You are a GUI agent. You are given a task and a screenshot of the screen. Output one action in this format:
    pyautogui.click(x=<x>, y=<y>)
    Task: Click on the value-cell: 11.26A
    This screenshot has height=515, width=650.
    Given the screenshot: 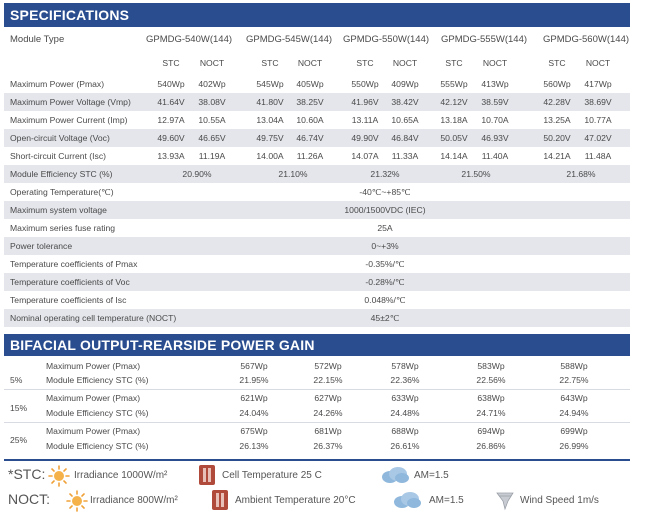 What is the action you would take?
    pyautogui.click(x=310, y=156)
    